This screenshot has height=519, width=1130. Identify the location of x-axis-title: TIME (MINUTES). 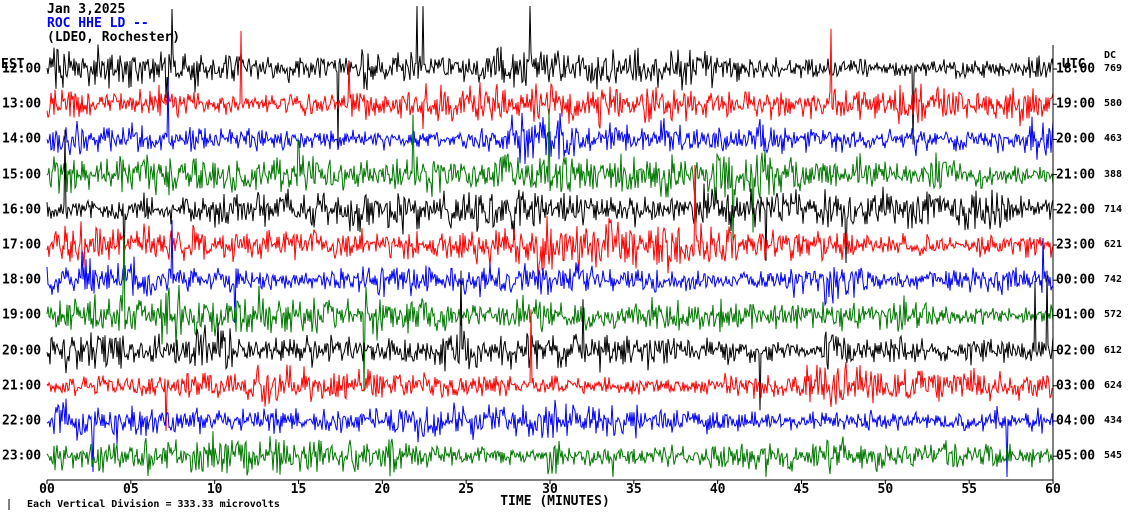
(555, 501).